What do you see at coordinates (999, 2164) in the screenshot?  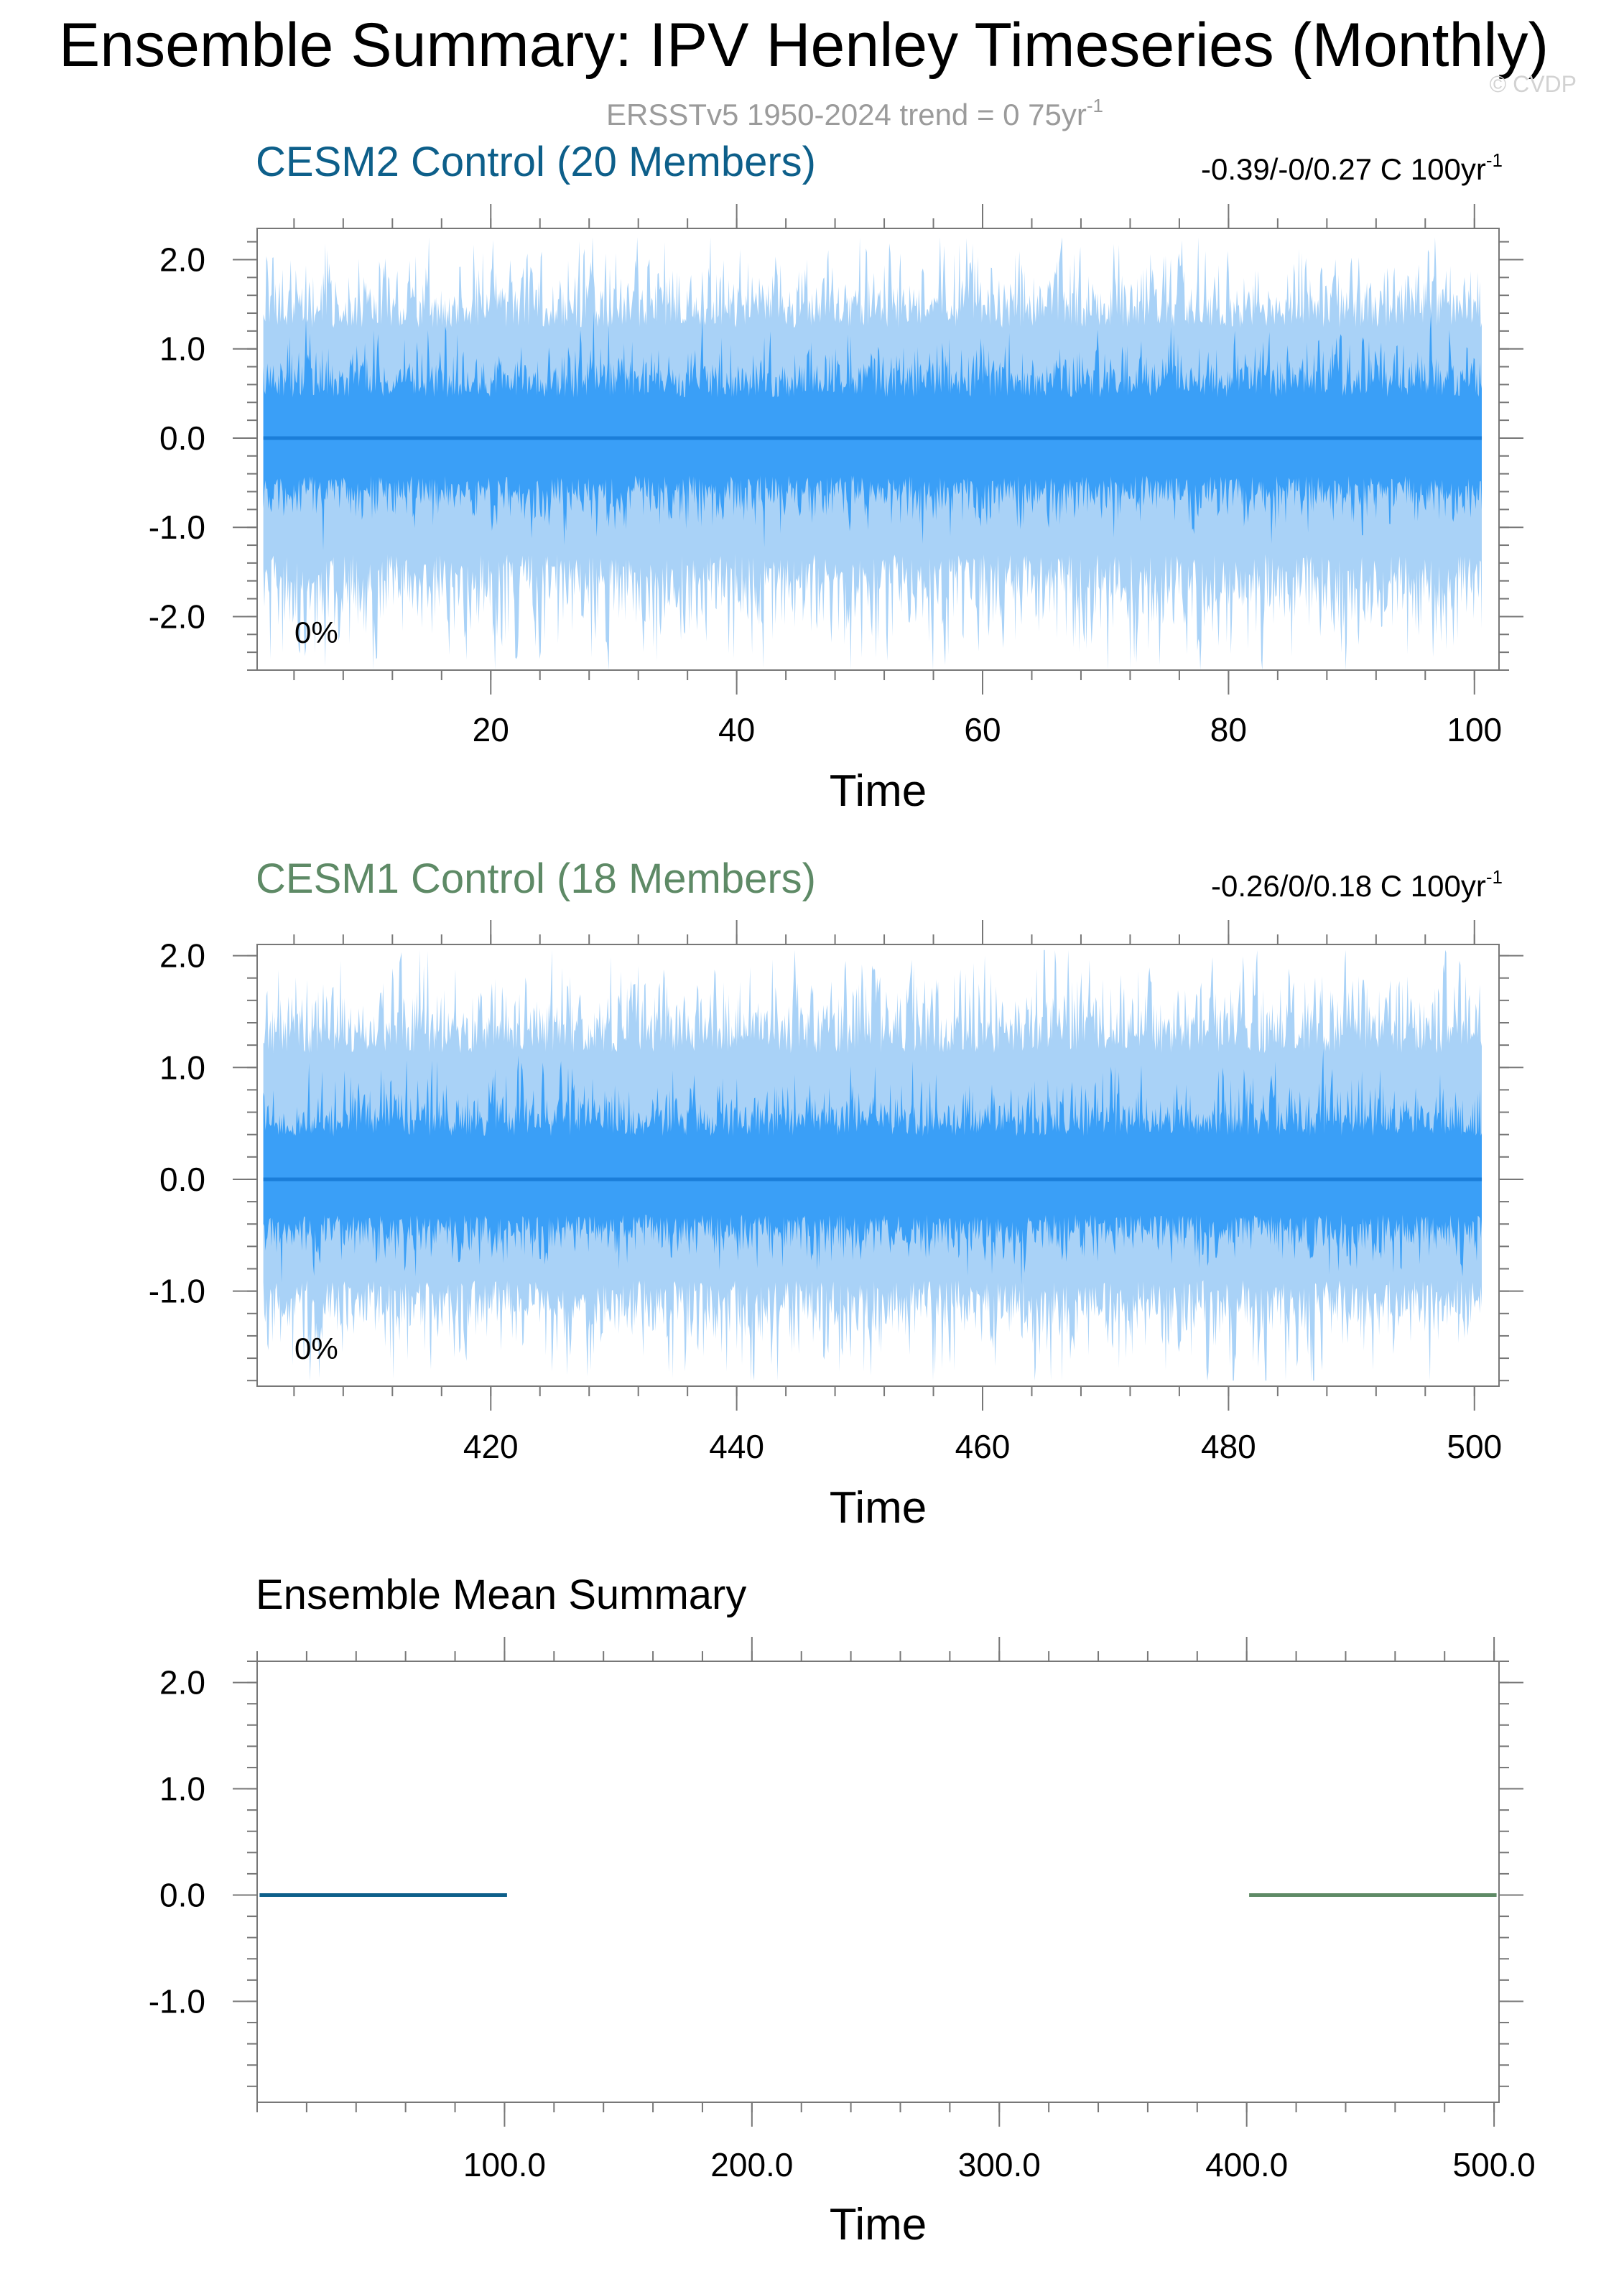 I see `x-tick-label: 300.0` at bounding box center [999, 2164].